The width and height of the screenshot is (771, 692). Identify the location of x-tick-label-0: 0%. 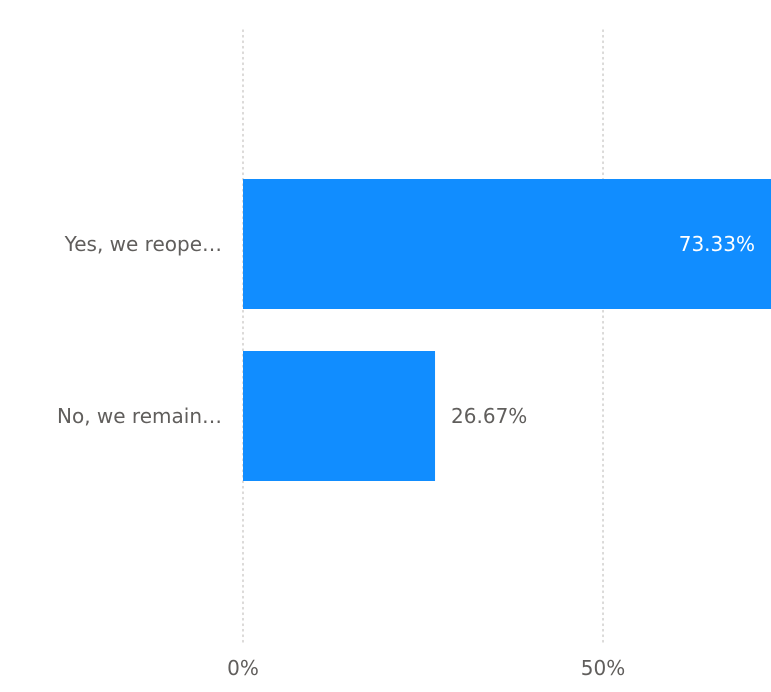
(243, 668).